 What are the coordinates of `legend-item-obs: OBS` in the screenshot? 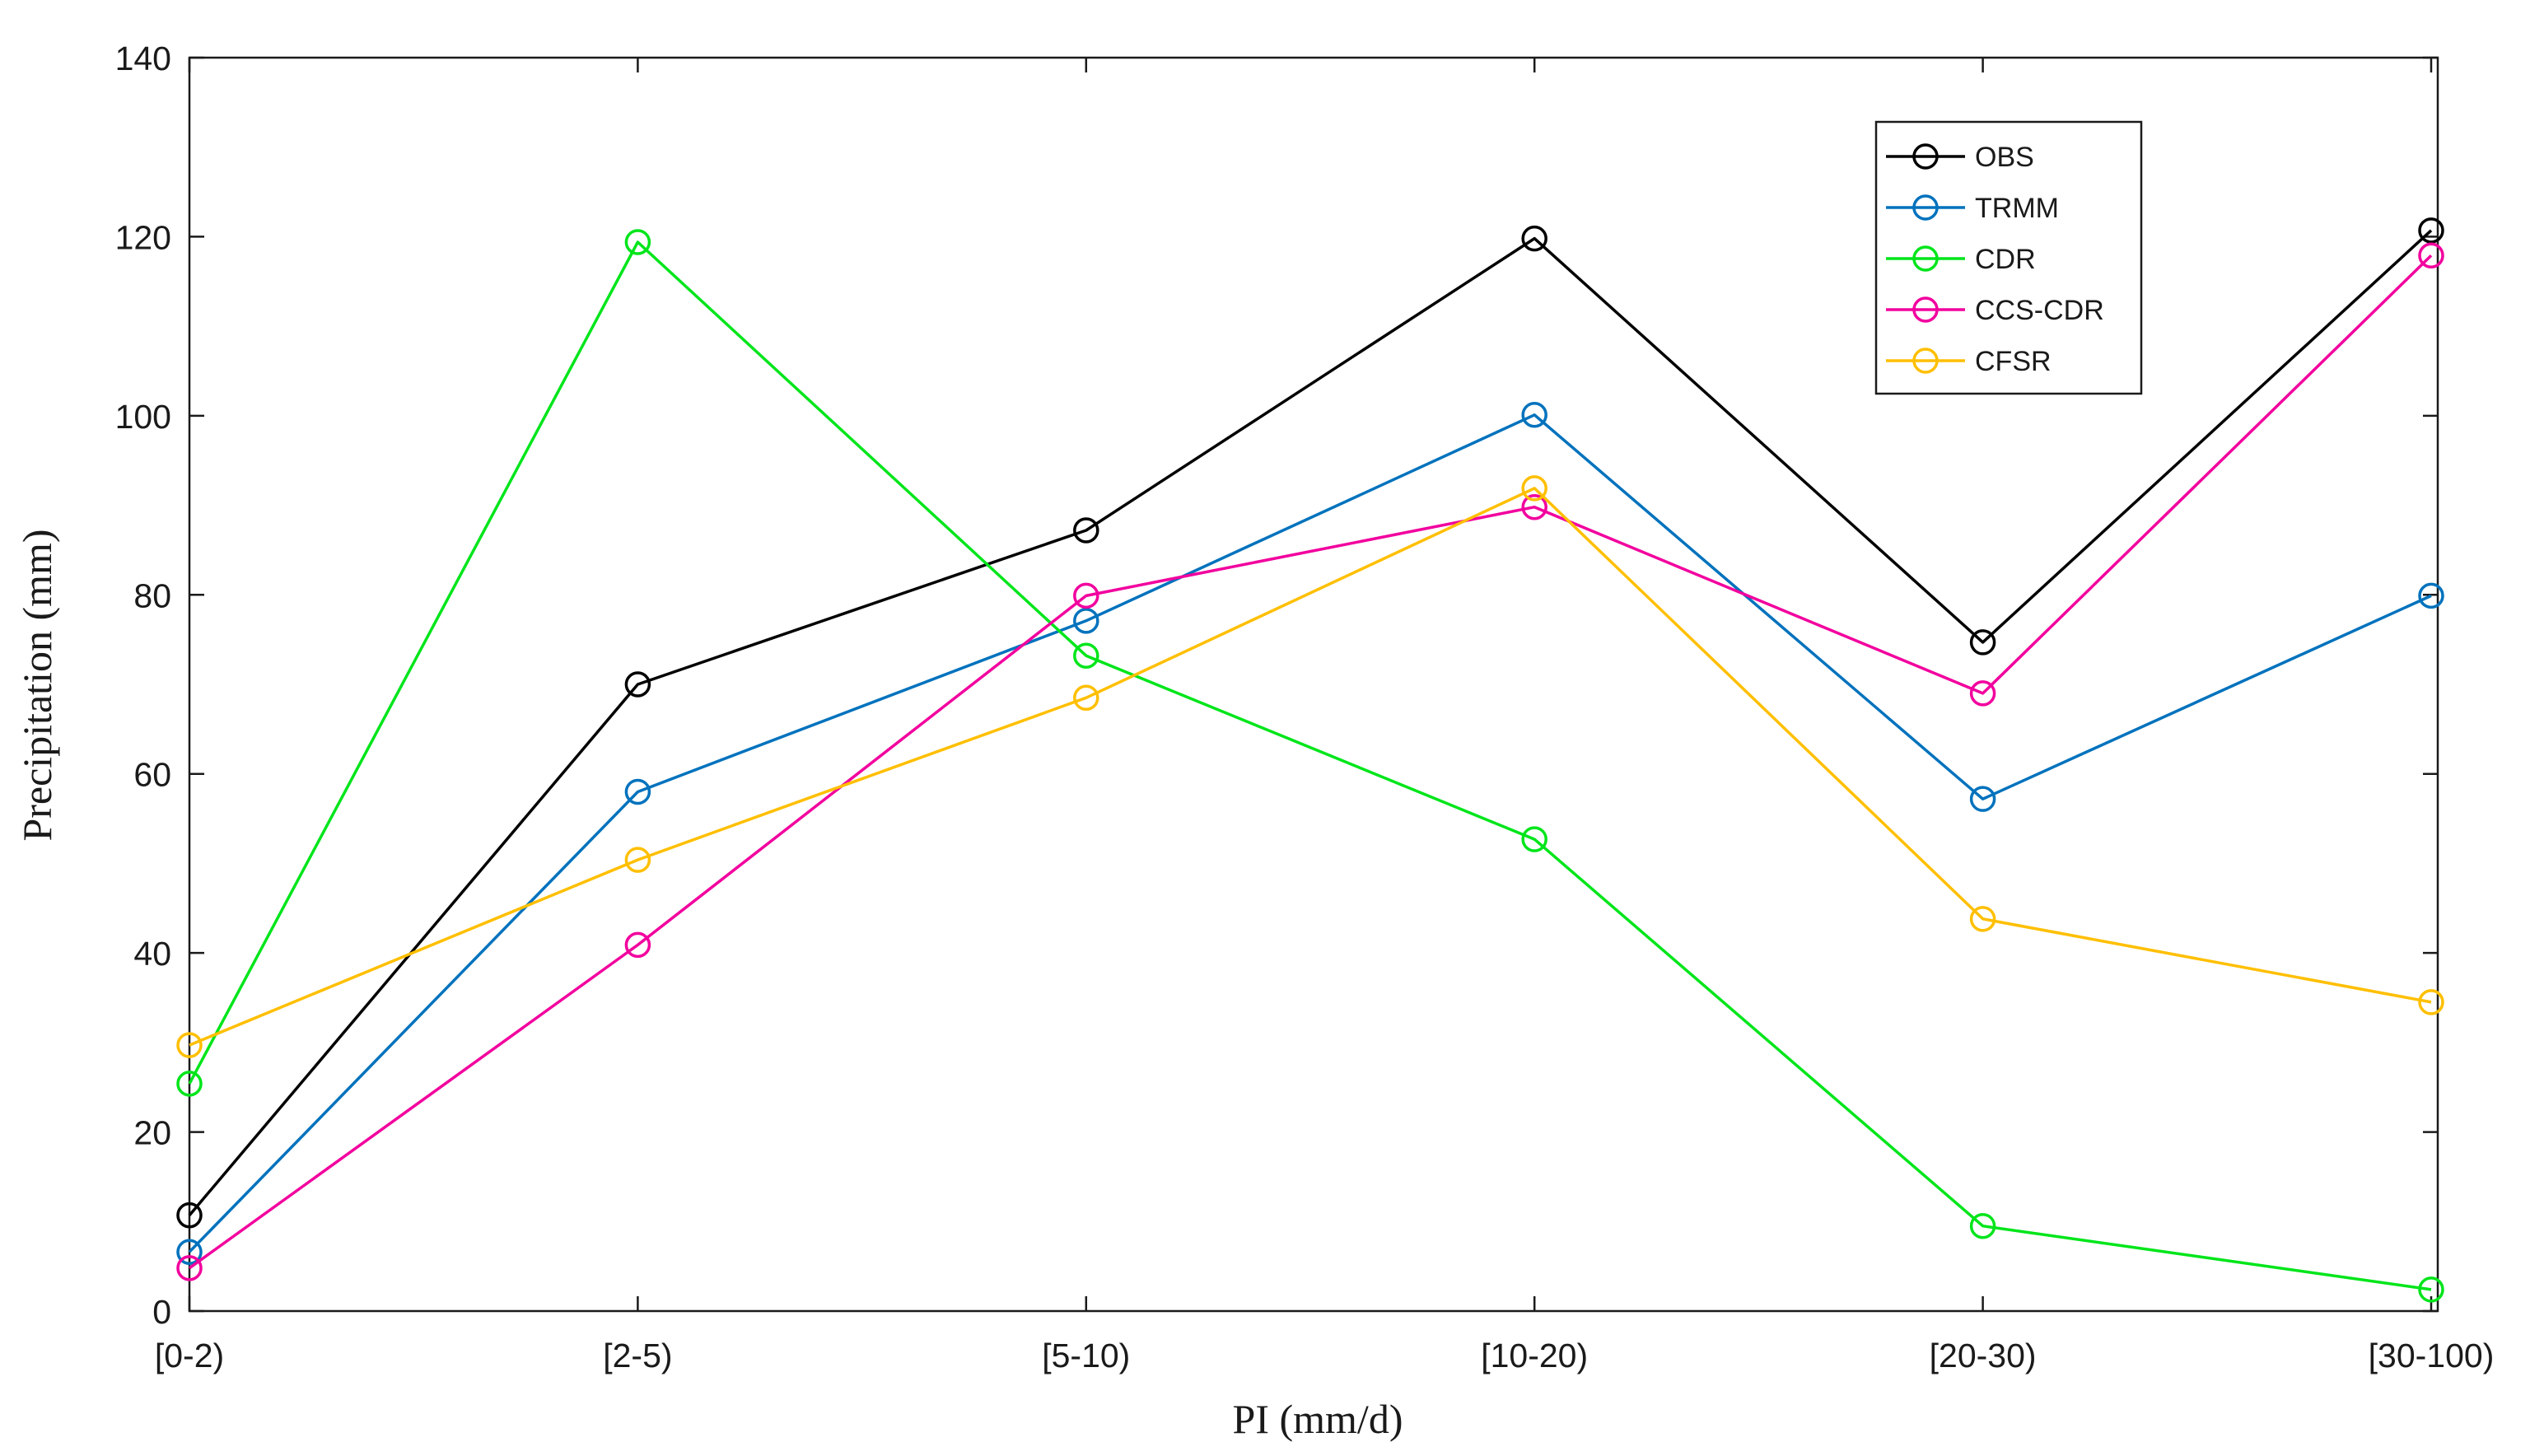 It's located at (1960, 157).